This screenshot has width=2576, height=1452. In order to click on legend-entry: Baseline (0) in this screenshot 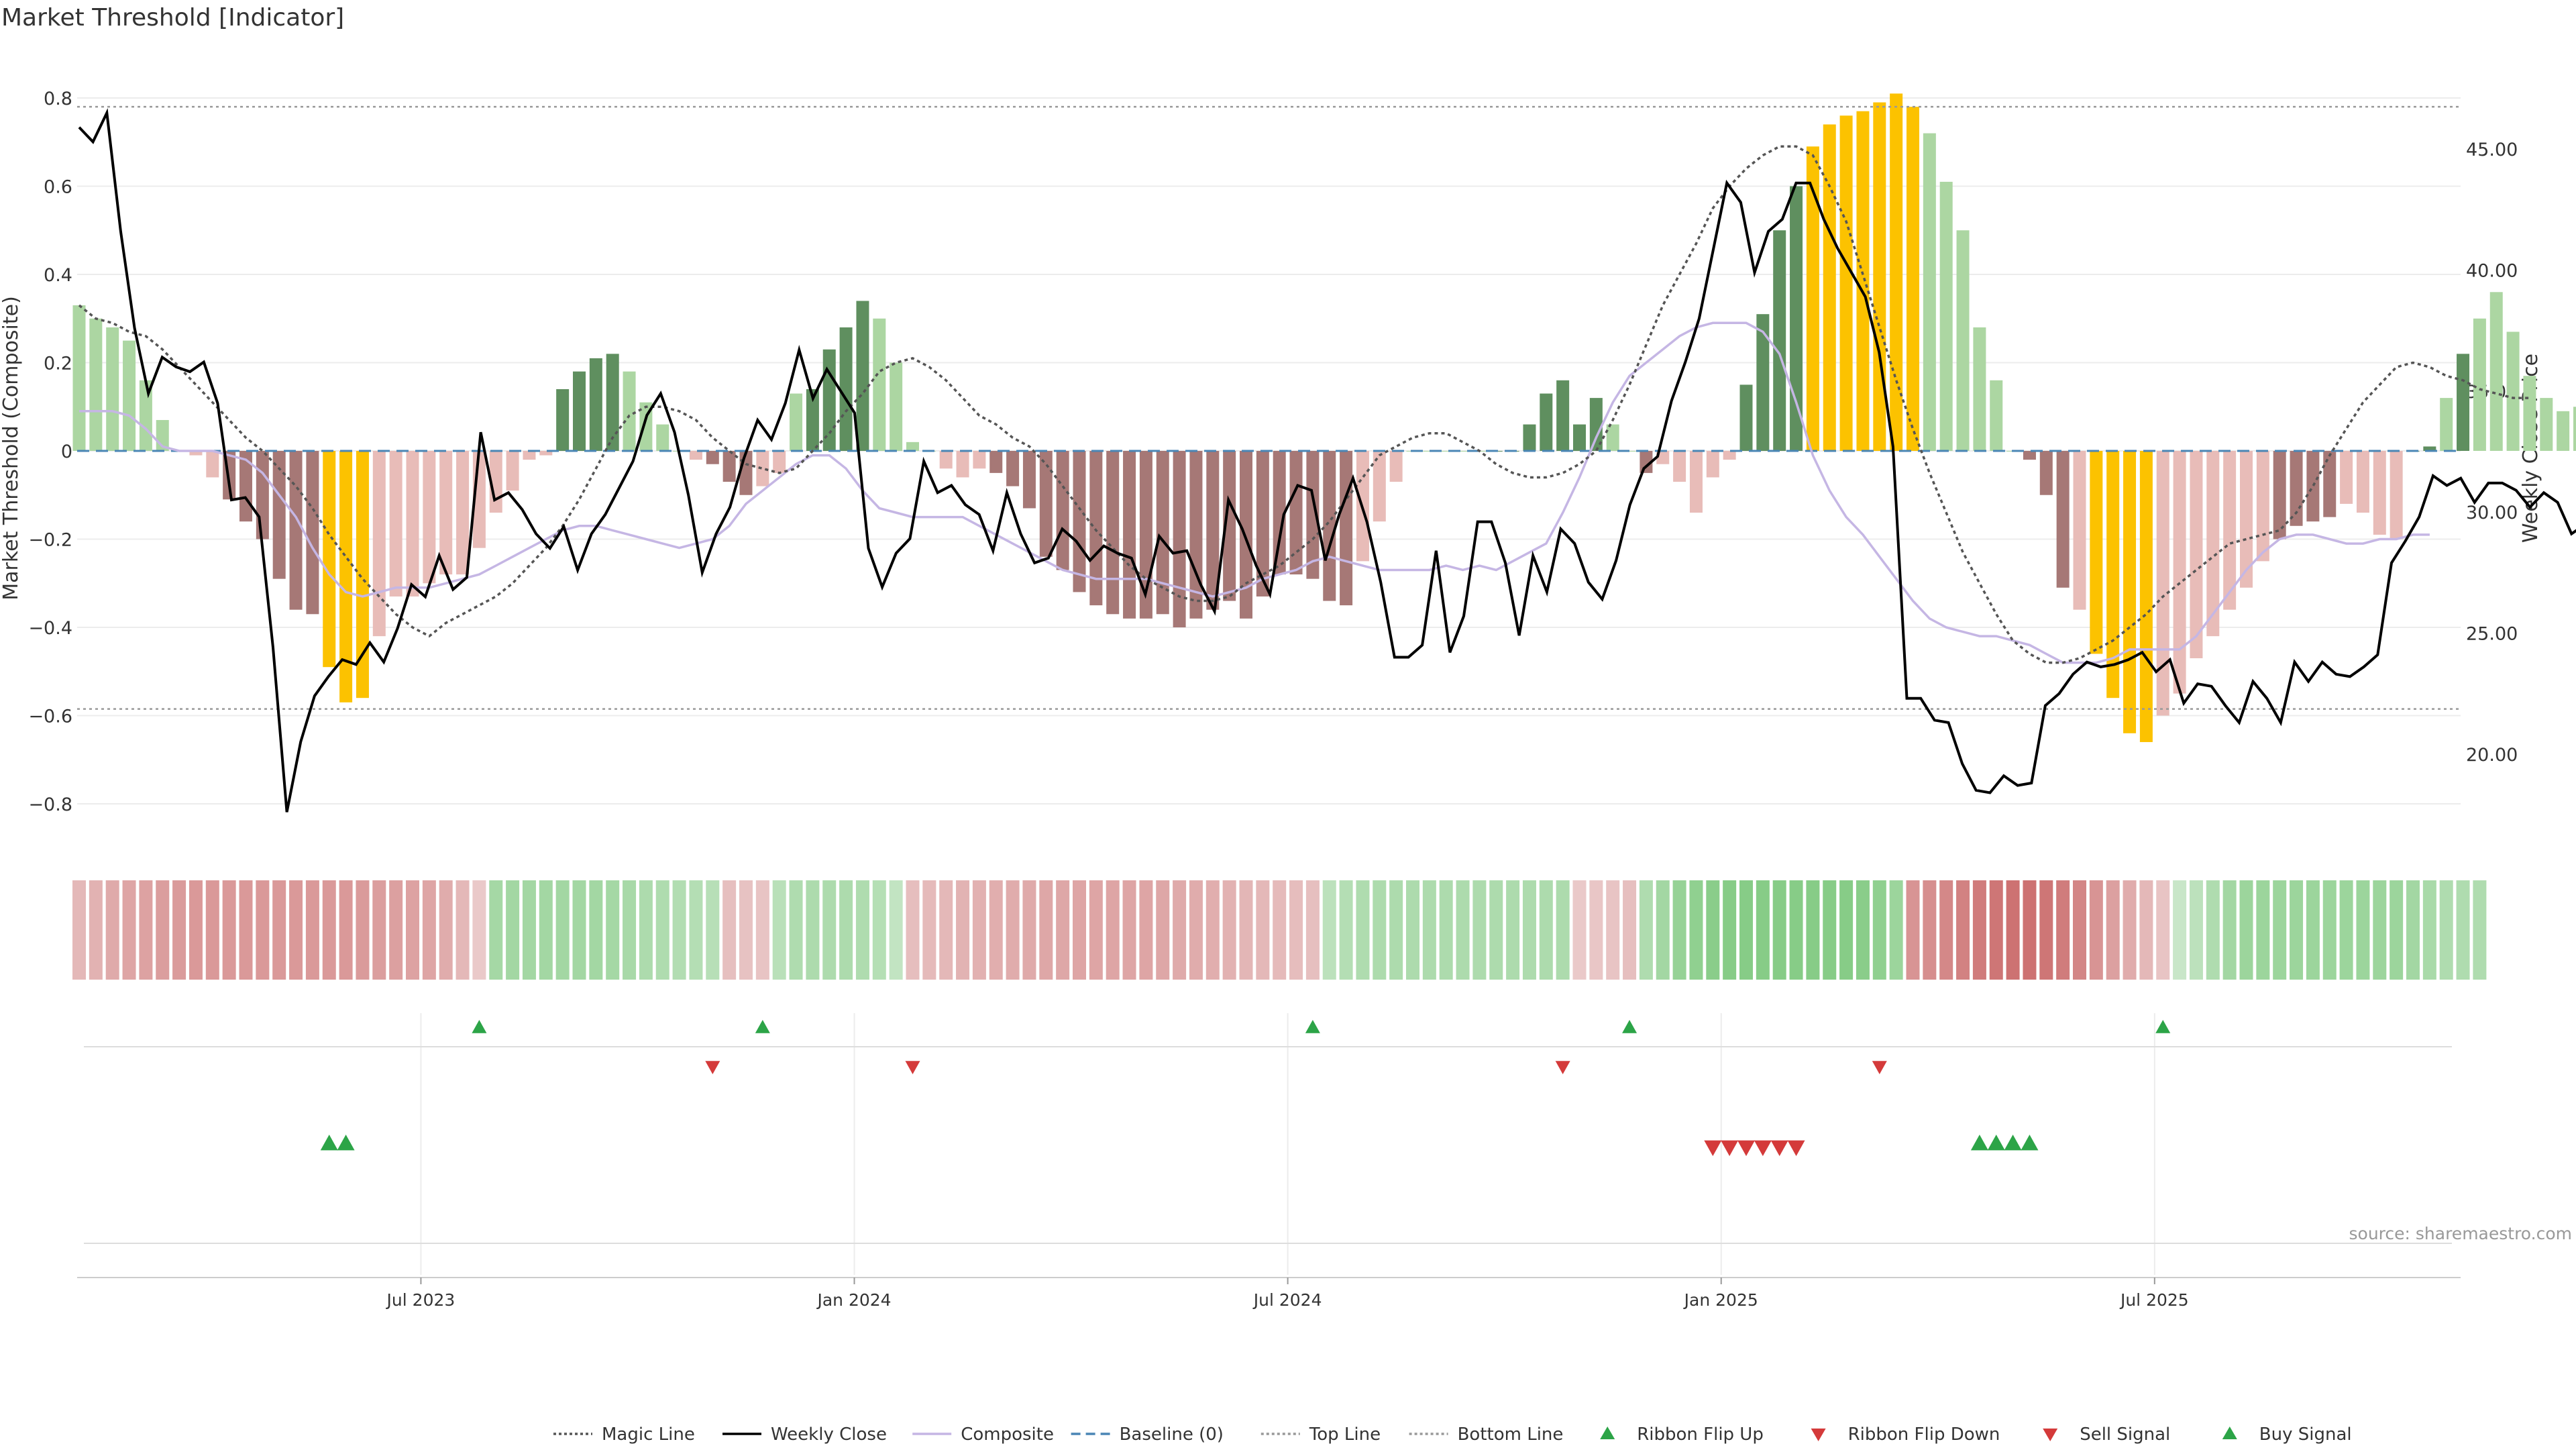, I will do `click(1147, 1435)`.